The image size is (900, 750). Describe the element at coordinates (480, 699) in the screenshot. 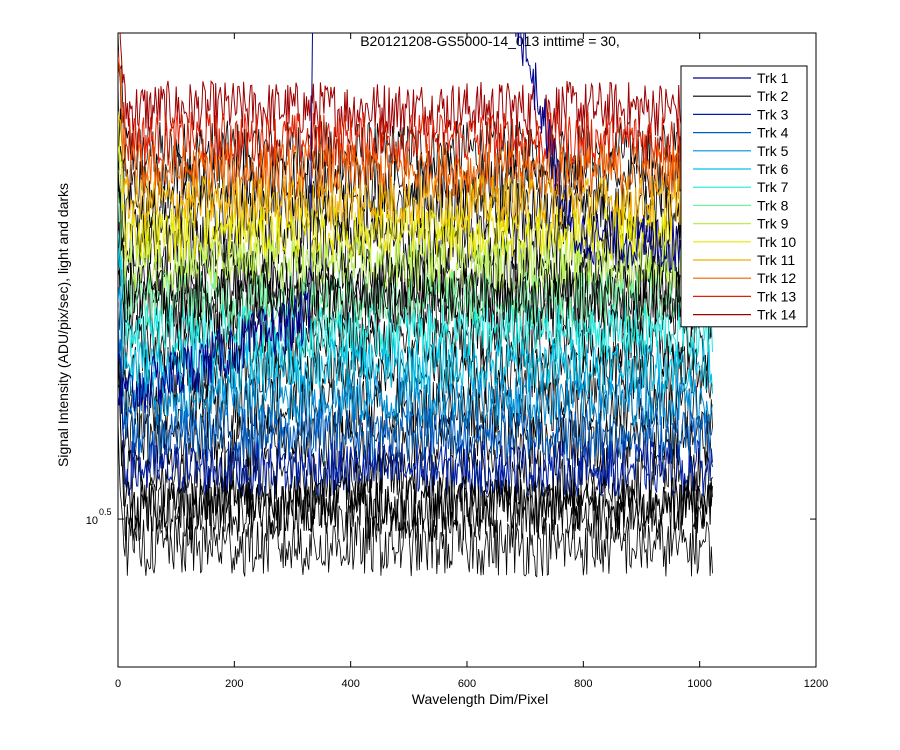

I see `x-axis-label: Wavelength Dim/Pixel` at that location.